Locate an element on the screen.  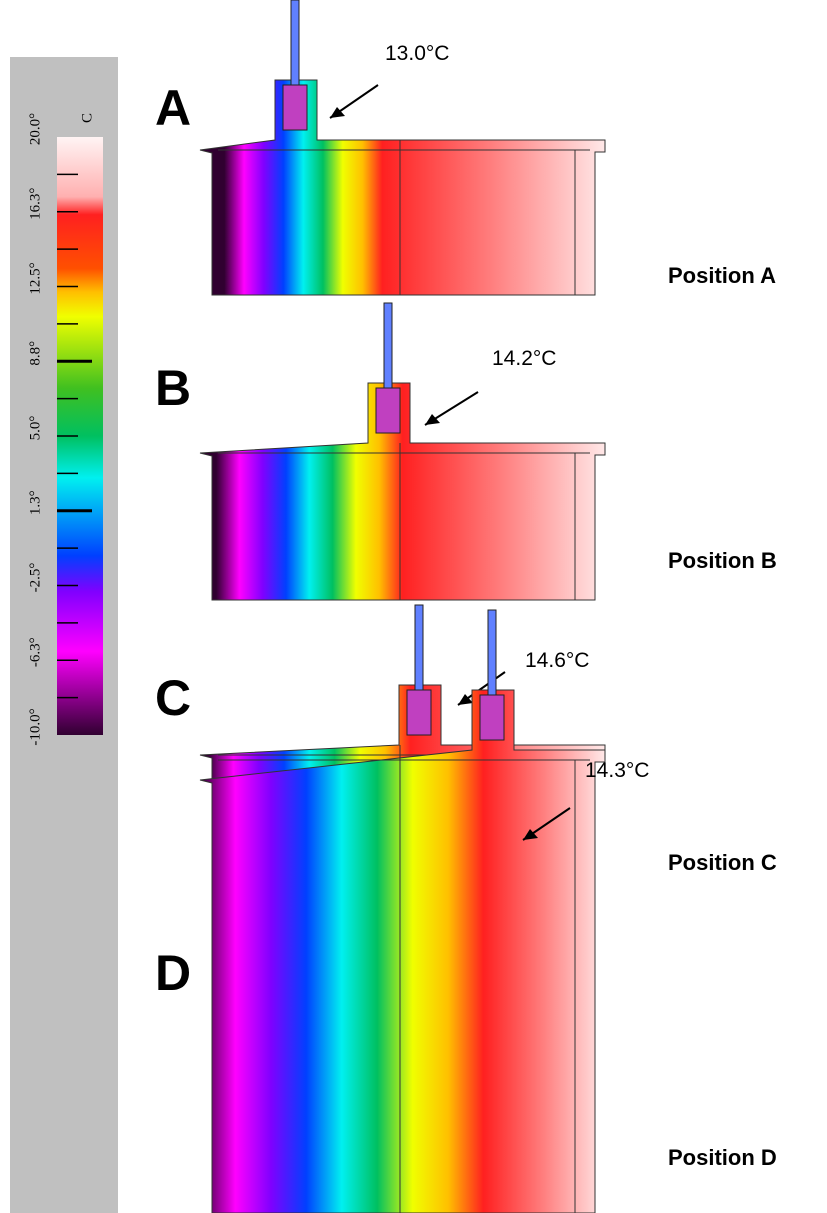
position-label: Position A is located at coordinates (722, 275).